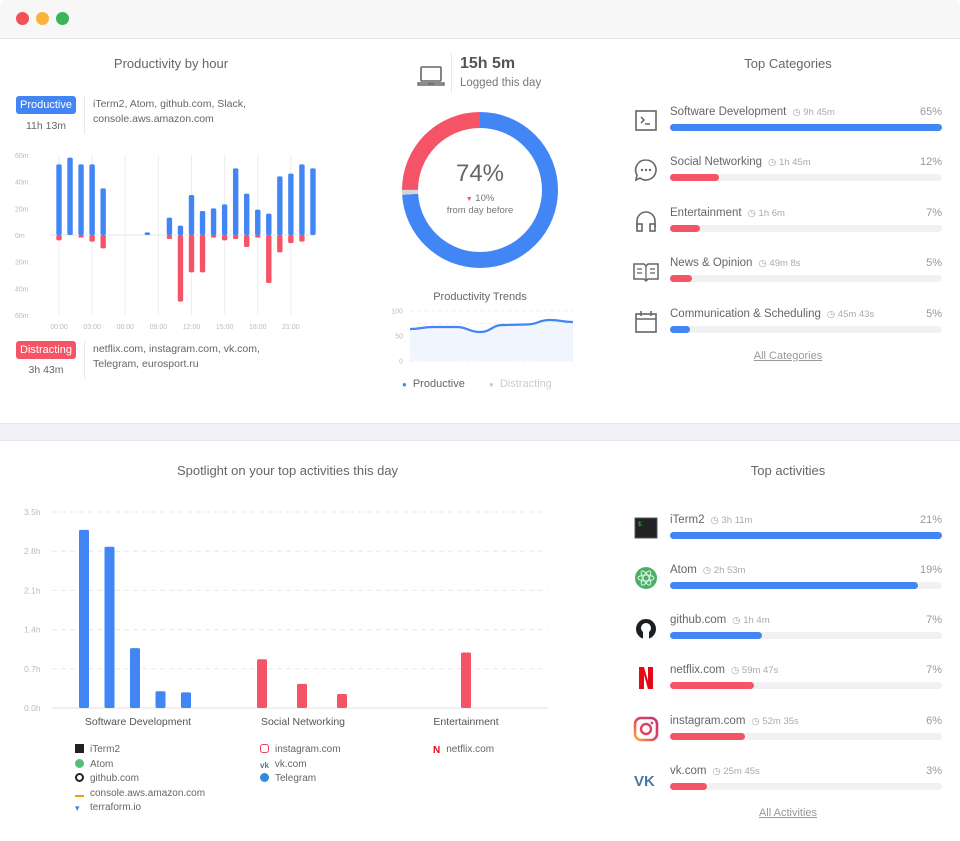  I want to click on productive-time: 11h 13m, so click(46, 126).